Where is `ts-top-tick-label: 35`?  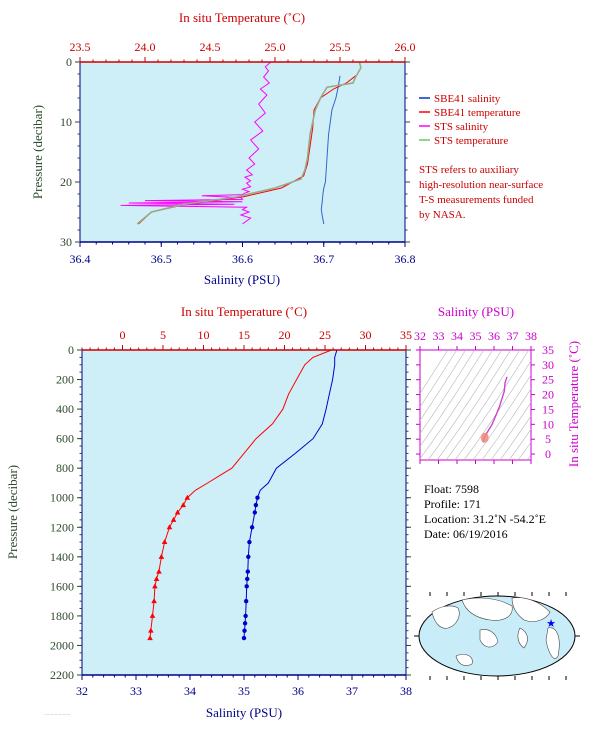 ts-top-tick-label: 35 is located at coordinates (476, 336).